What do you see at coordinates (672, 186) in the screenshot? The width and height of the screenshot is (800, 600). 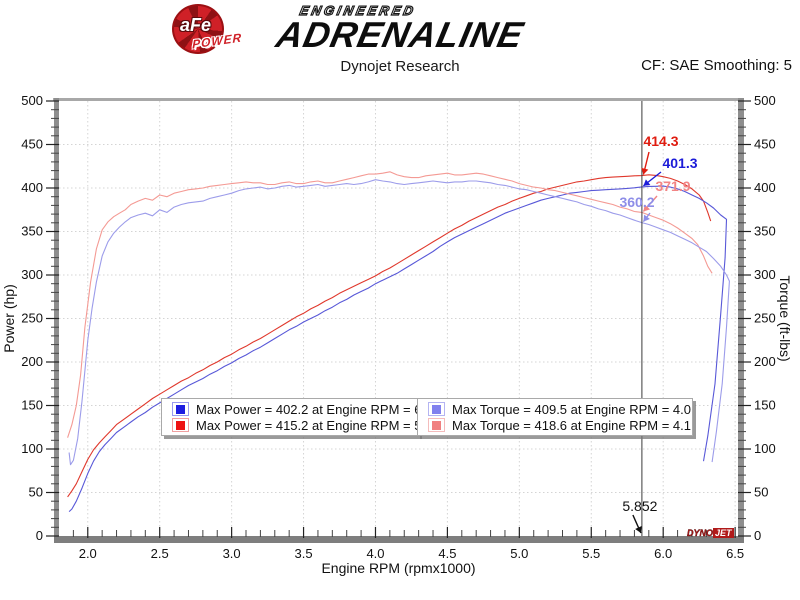 I see `cursor-value-label: 371.9` at bounding box center [672, 186].